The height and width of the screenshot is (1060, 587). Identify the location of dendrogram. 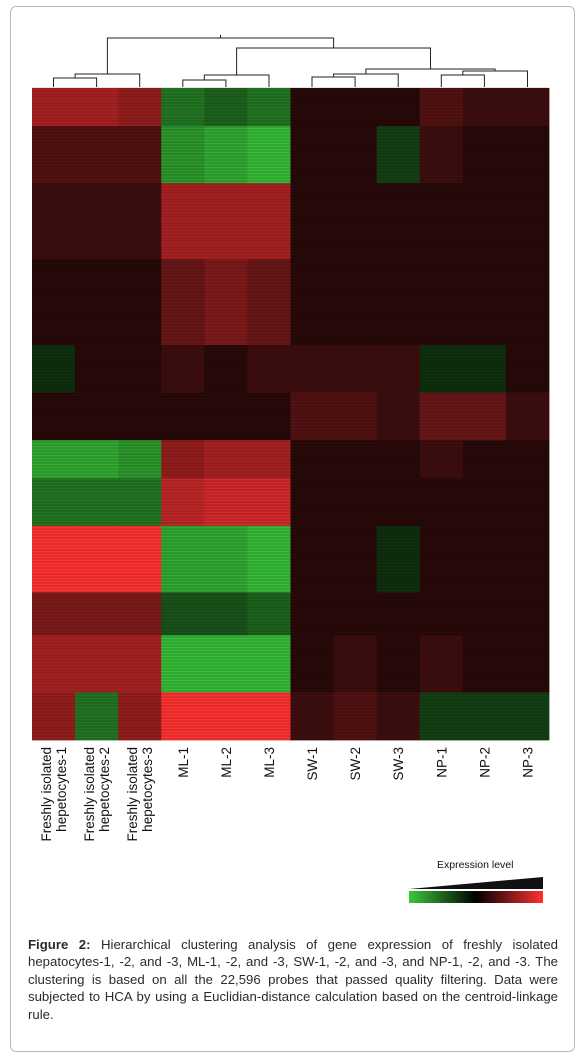
(290, 61).